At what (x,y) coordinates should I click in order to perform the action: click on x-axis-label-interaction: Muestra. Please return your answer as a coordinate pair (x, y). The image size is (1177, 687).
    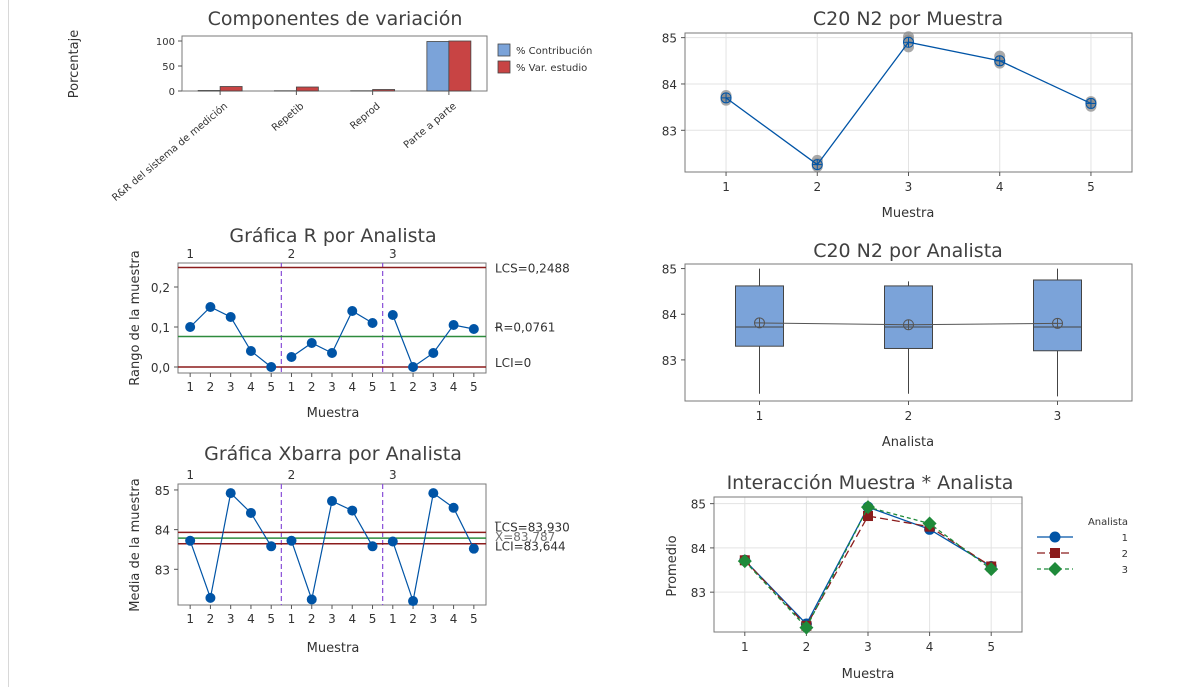
    Looking at the image, I should click on (868, 674).